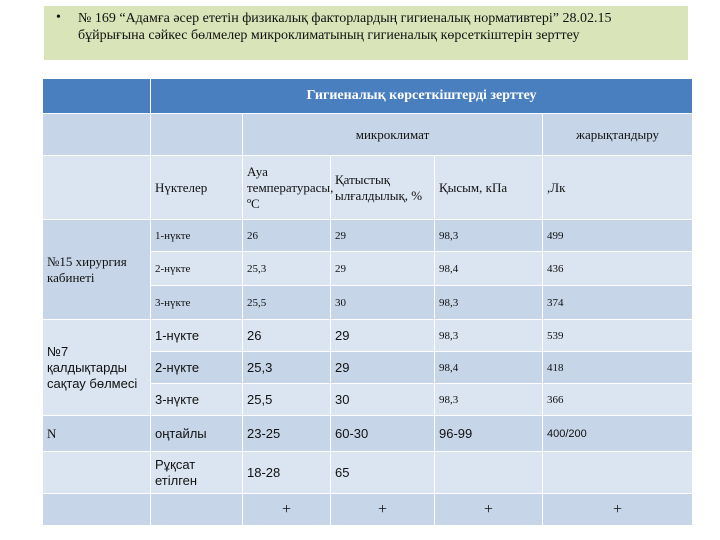 The height and width of the screenshot is (540, 720). Describe the element at coordinates (421, 96) in the screenshot. I see `table-main-header: Гигиеналық көрсеткіштерді зерттеу` at that location.